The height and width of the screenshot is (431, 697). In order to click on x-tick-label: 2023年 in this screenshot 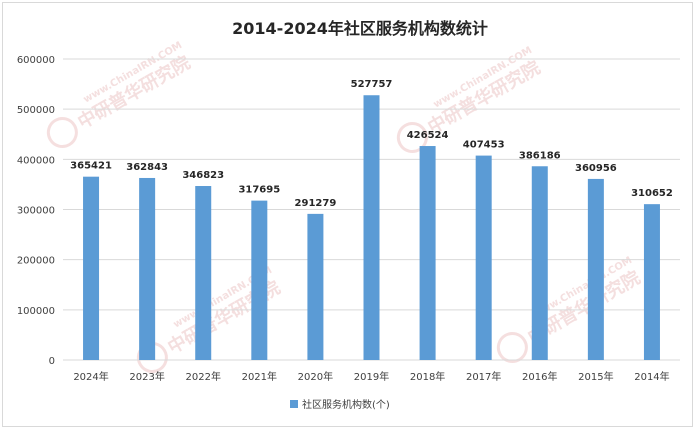, I will do `click(146, 376)`.